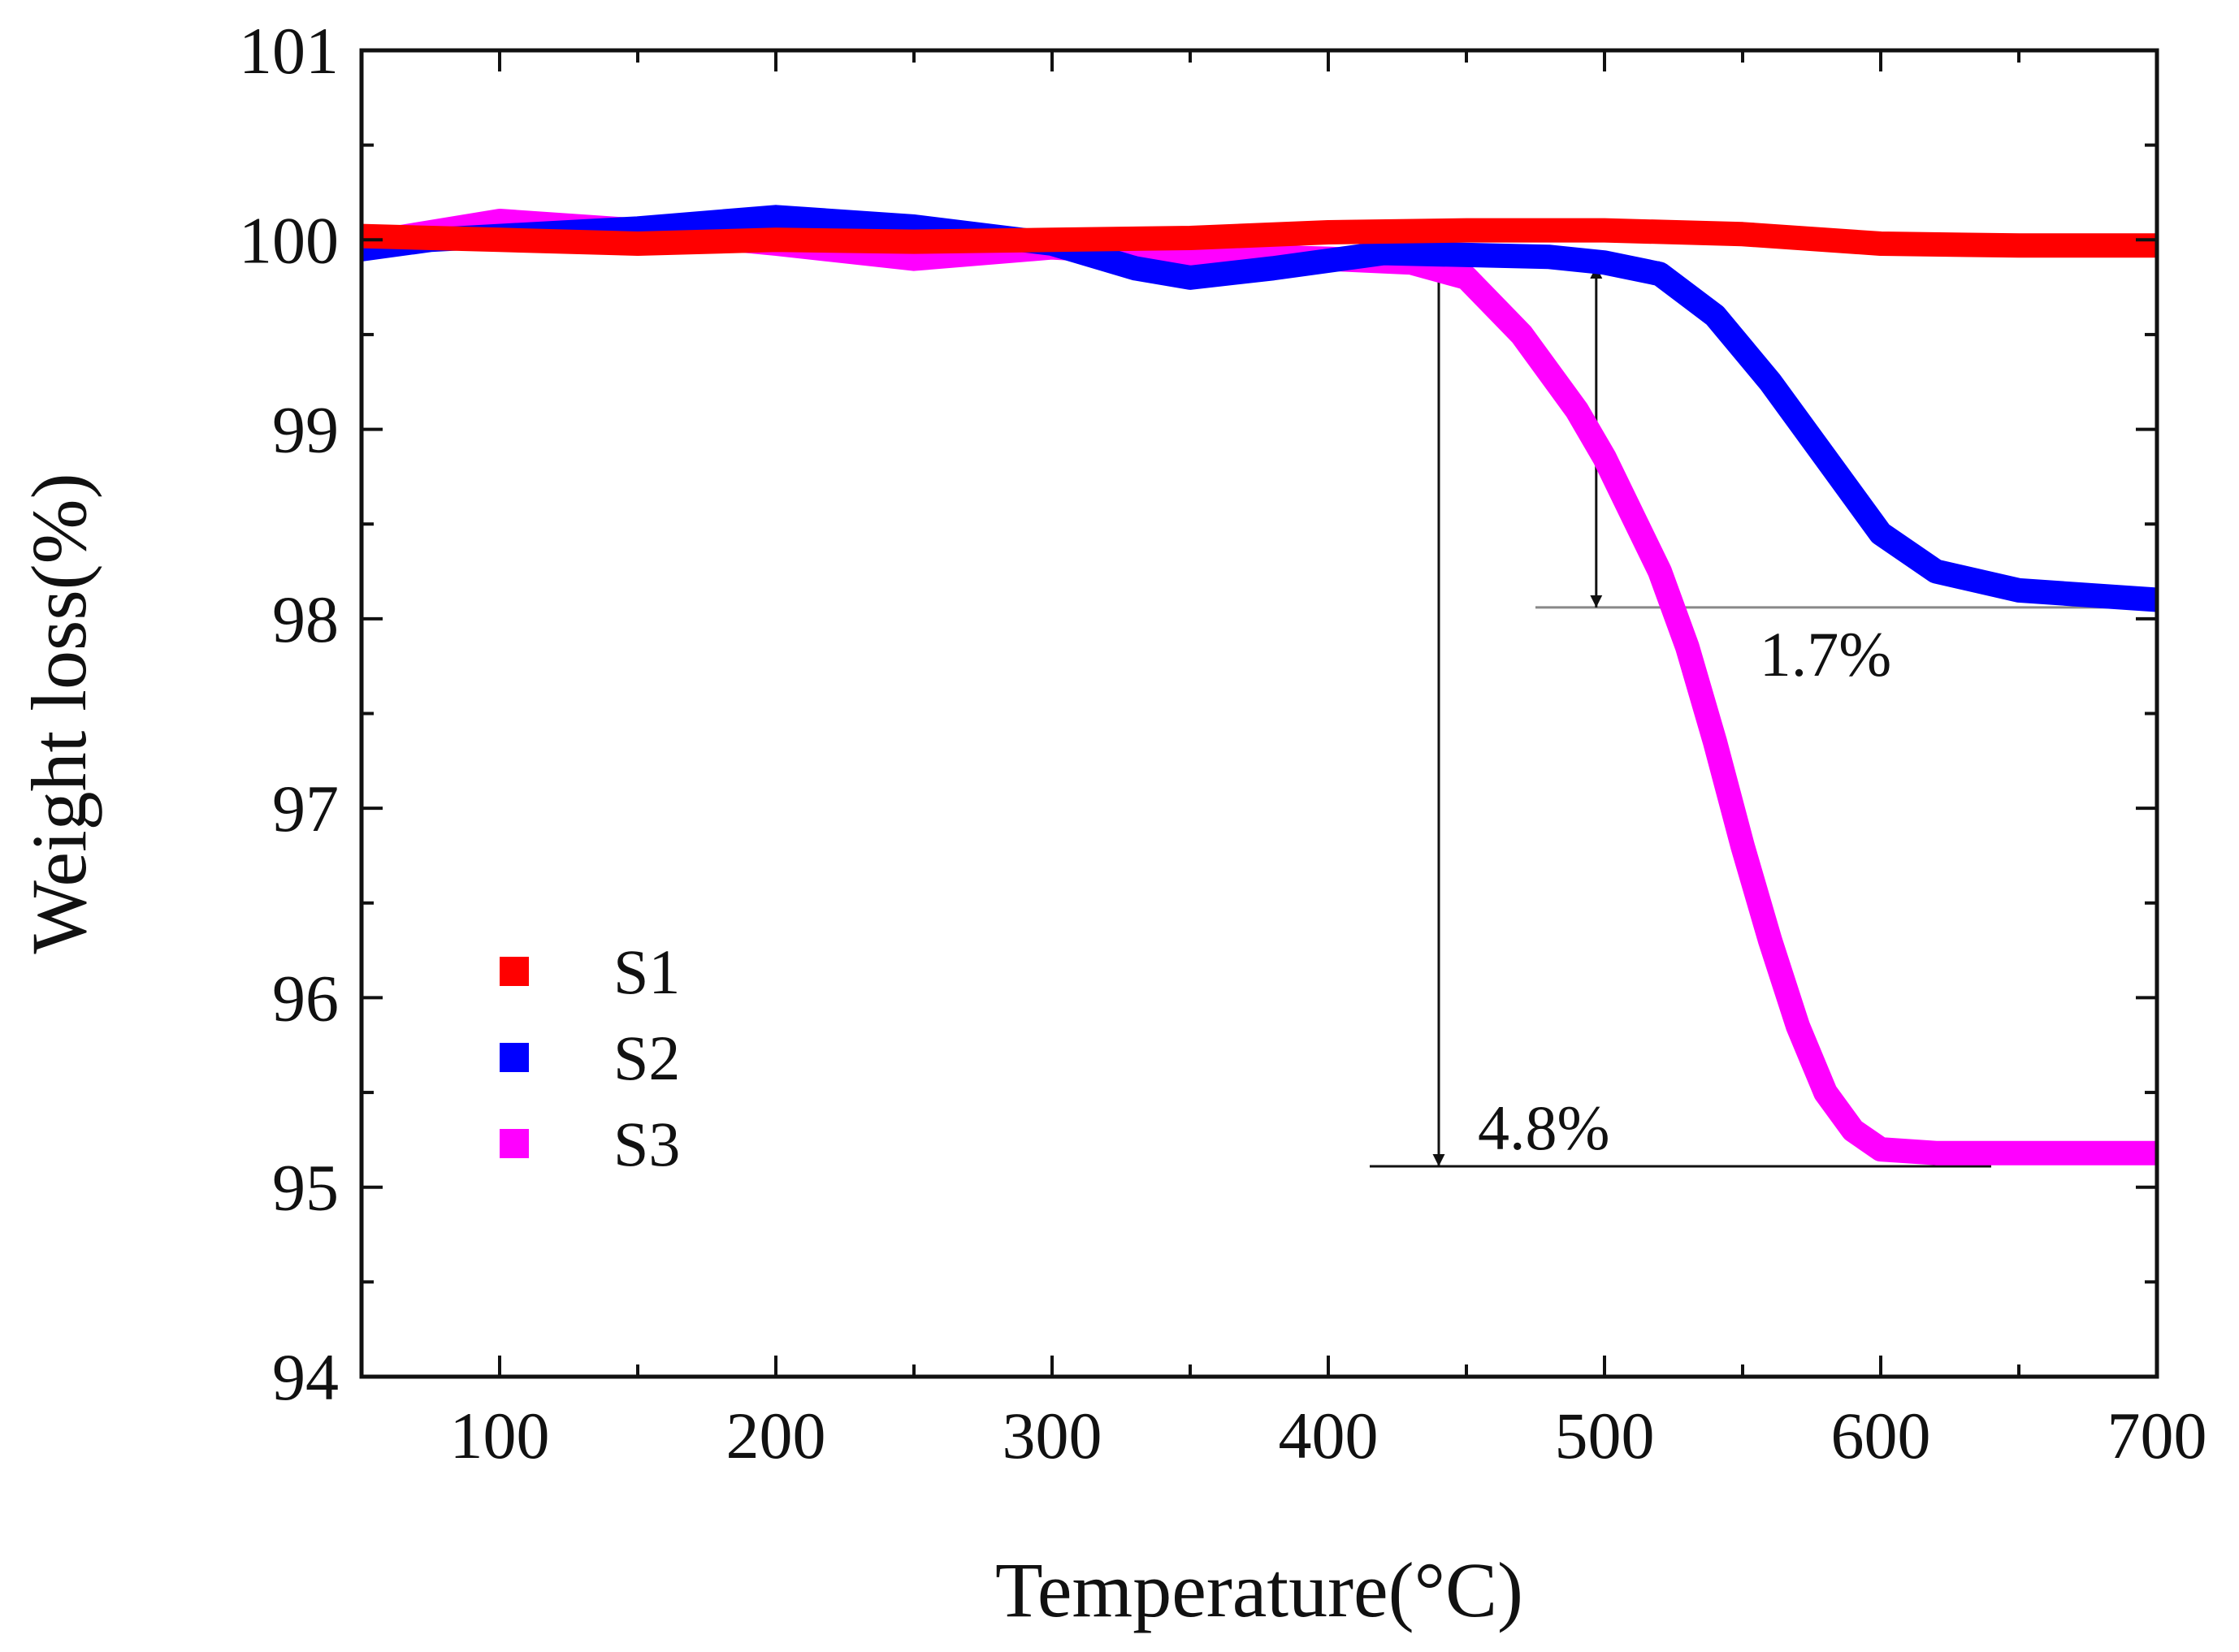 The width and height of the screenshot is (2239, 1652). I want to click on y-tick-label: 100, so click(289, 240).